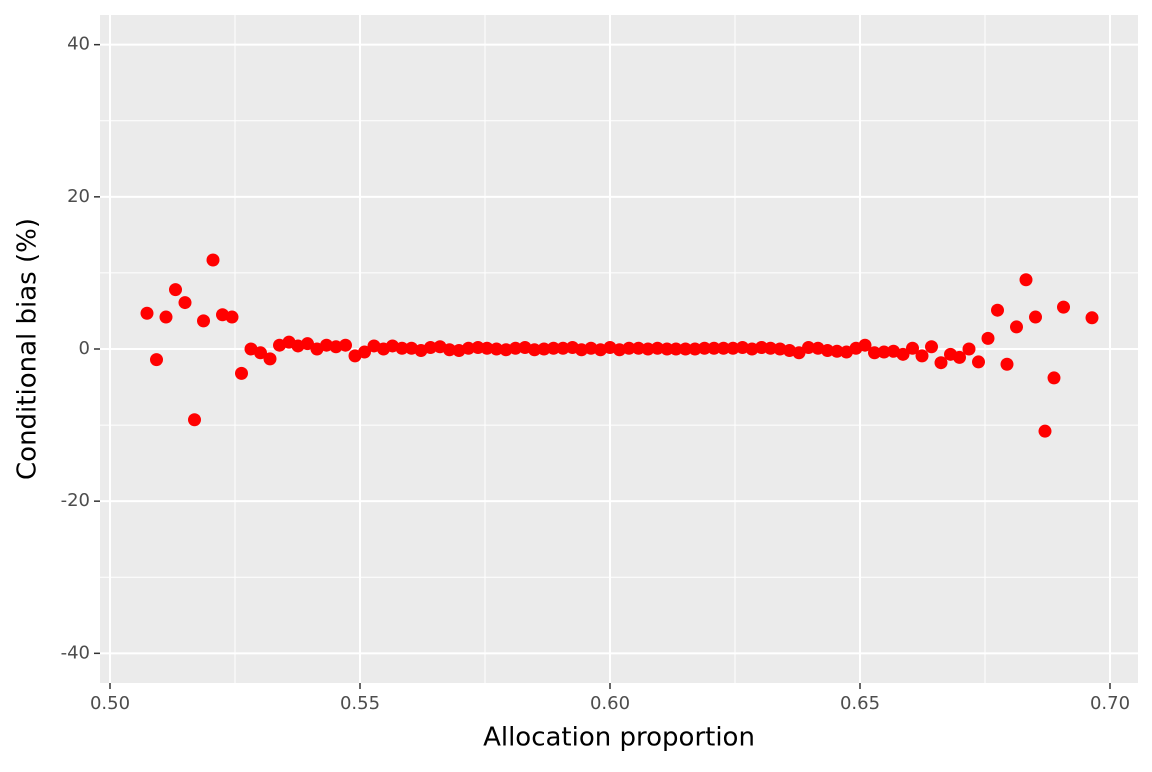  What do you see at coordinates (75, 652) in the screenshot?
I see `y-tick-label: -40` at bounding box center [75, 652].